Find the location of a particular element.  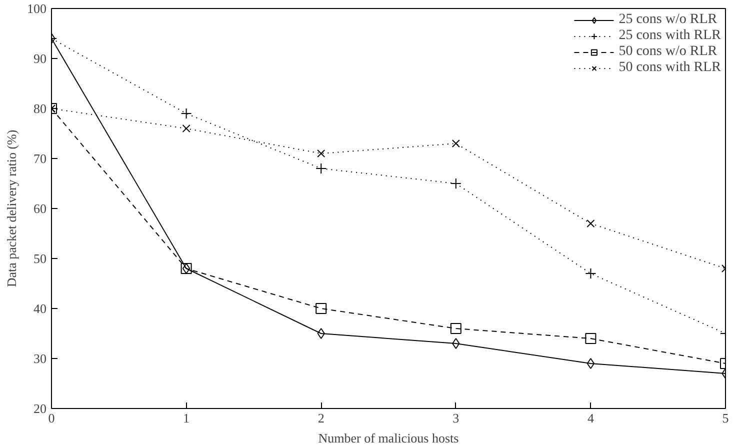

x-tick-label: 0 is located at coordinates (51, 418).